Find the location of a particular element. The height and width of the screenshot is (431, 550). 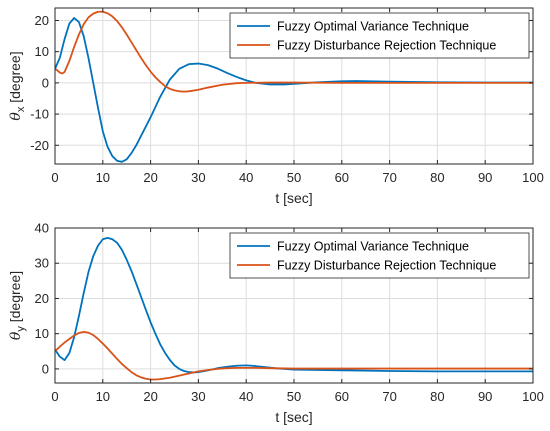

y-tick-label: 30 is located at coordinates (42, 263).